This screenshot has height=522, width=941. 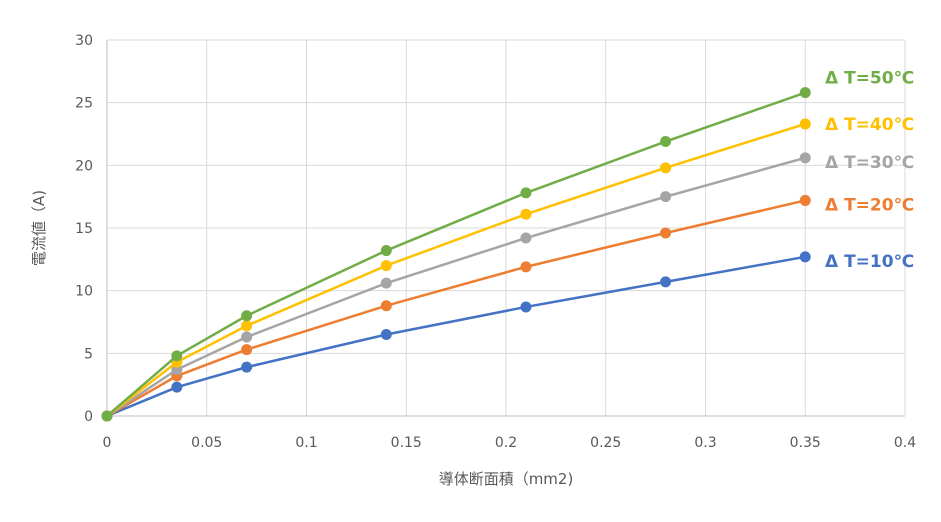 I want to click on x-tick-label: 0.15, so click(x=406, y=443).